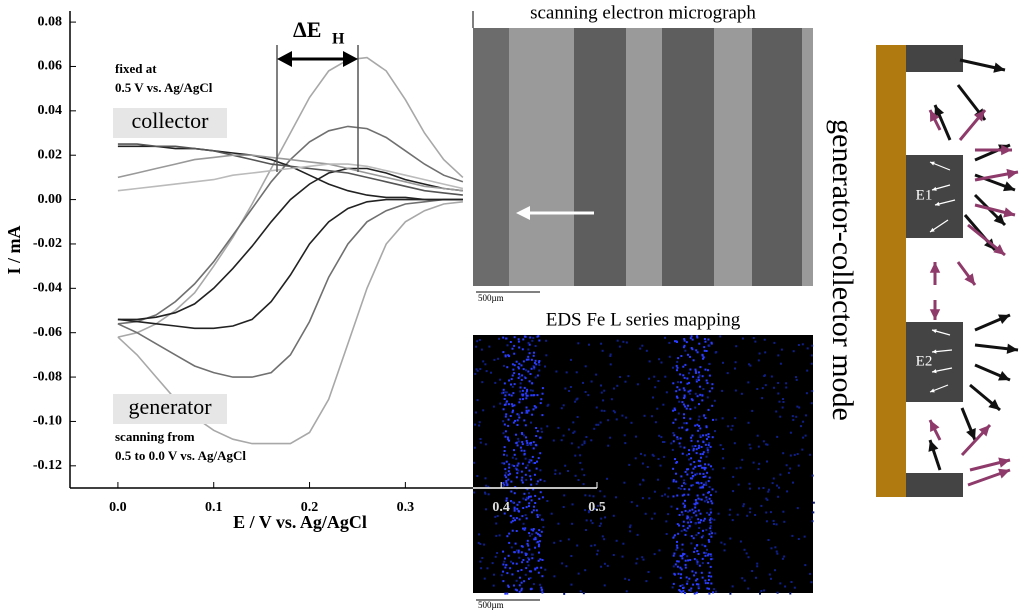 Image resolution: width=1024 pixels, height=611 pixels. I want to click on label-box, so click(170, 123).